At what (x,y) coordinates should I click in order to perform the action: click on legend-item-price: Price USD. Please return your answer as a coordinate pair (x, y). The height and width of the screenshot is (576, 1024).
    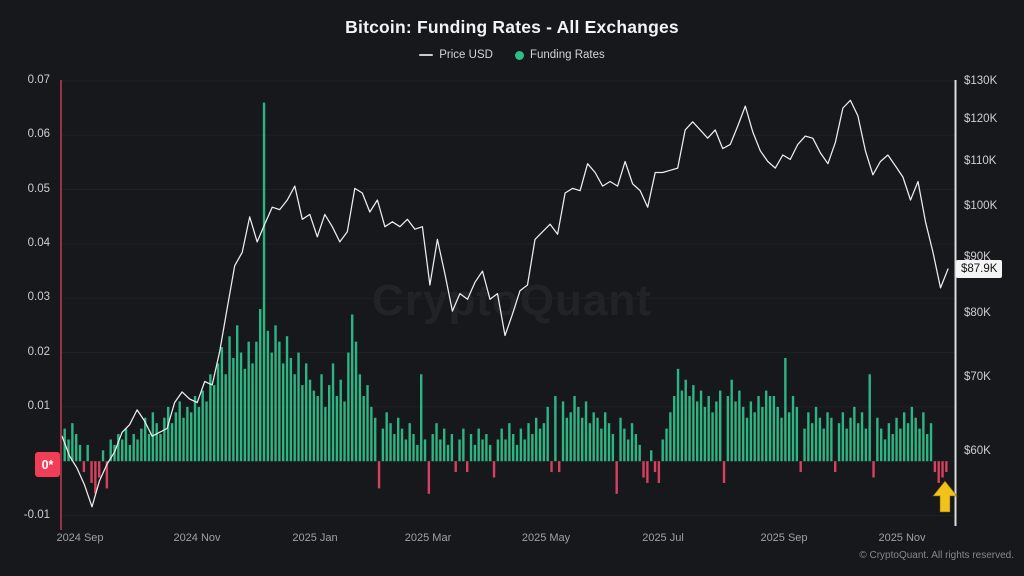
    Looking at the image, I should click on (456, 55).